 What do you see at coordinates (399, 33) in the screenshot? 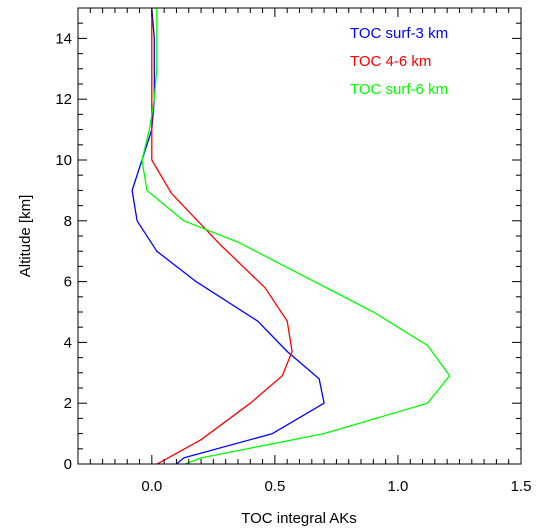
I see `legend-item-1: TOC surf-3 km` at bounding box center [399, 33].